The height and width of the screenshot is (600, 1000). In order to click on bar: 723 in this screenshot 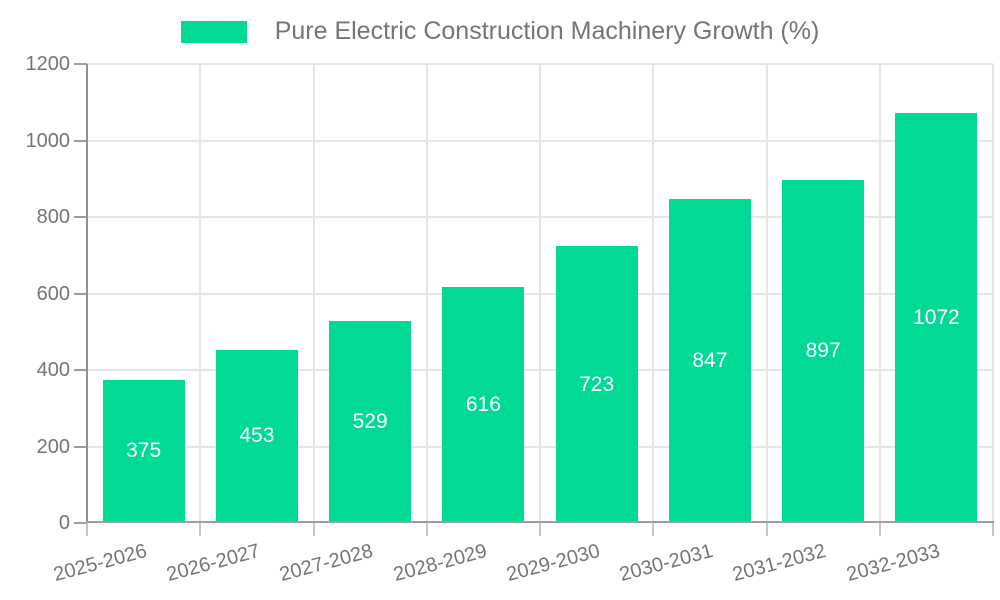, I will do `click(596, 384)`.